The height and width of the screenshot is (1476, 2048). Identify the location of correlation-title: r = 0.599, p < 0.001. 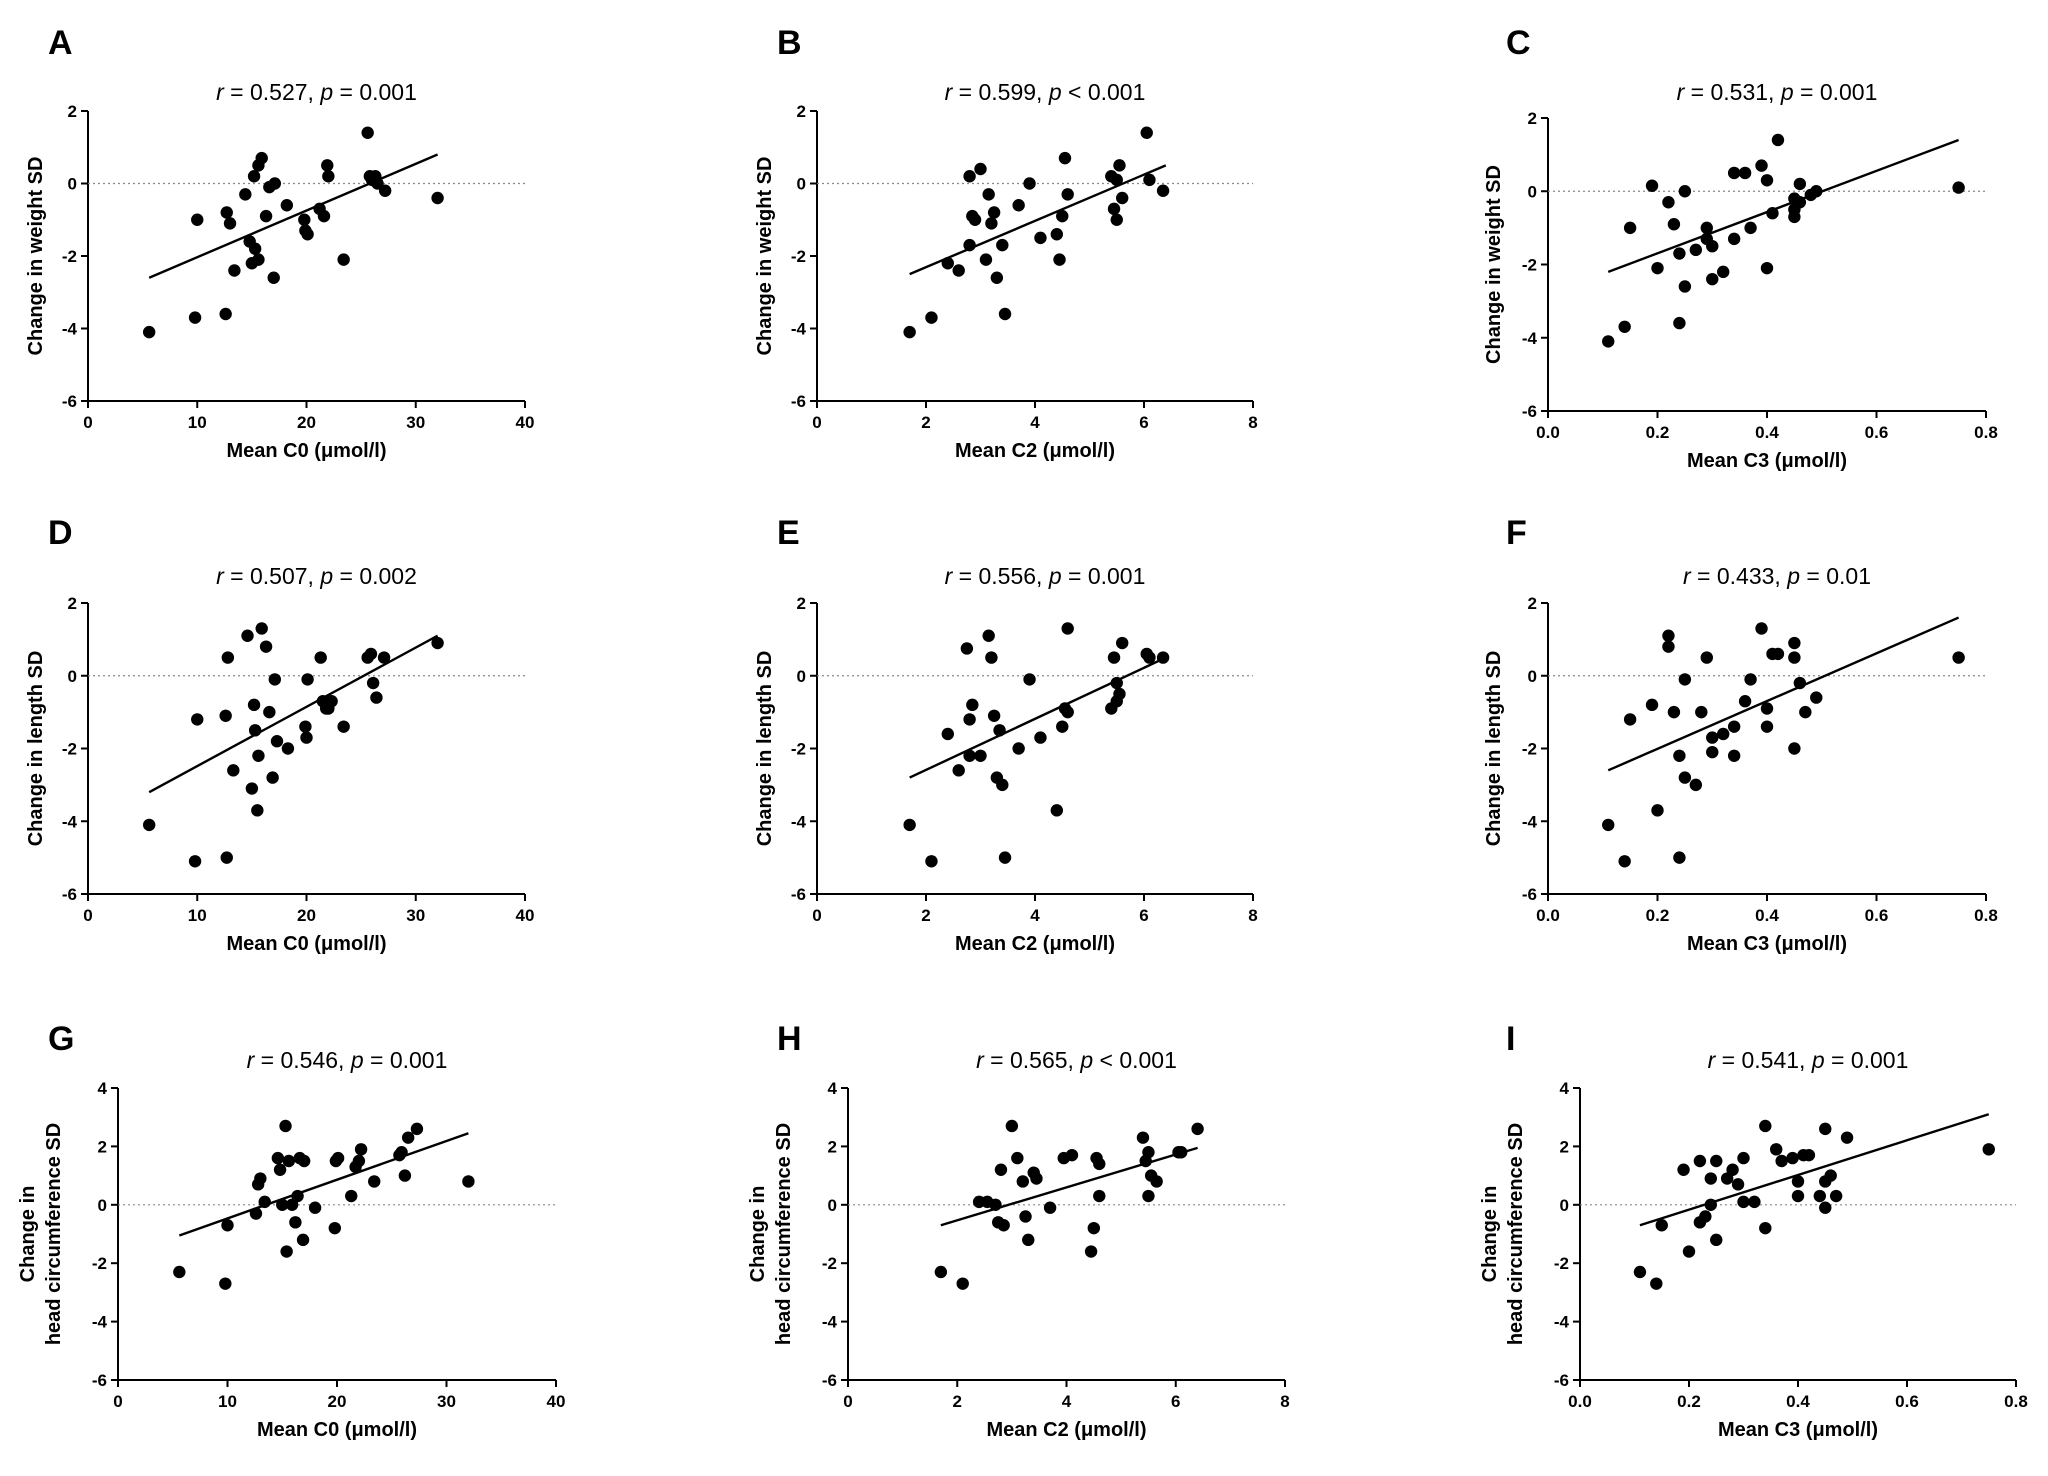
(1045, 92).